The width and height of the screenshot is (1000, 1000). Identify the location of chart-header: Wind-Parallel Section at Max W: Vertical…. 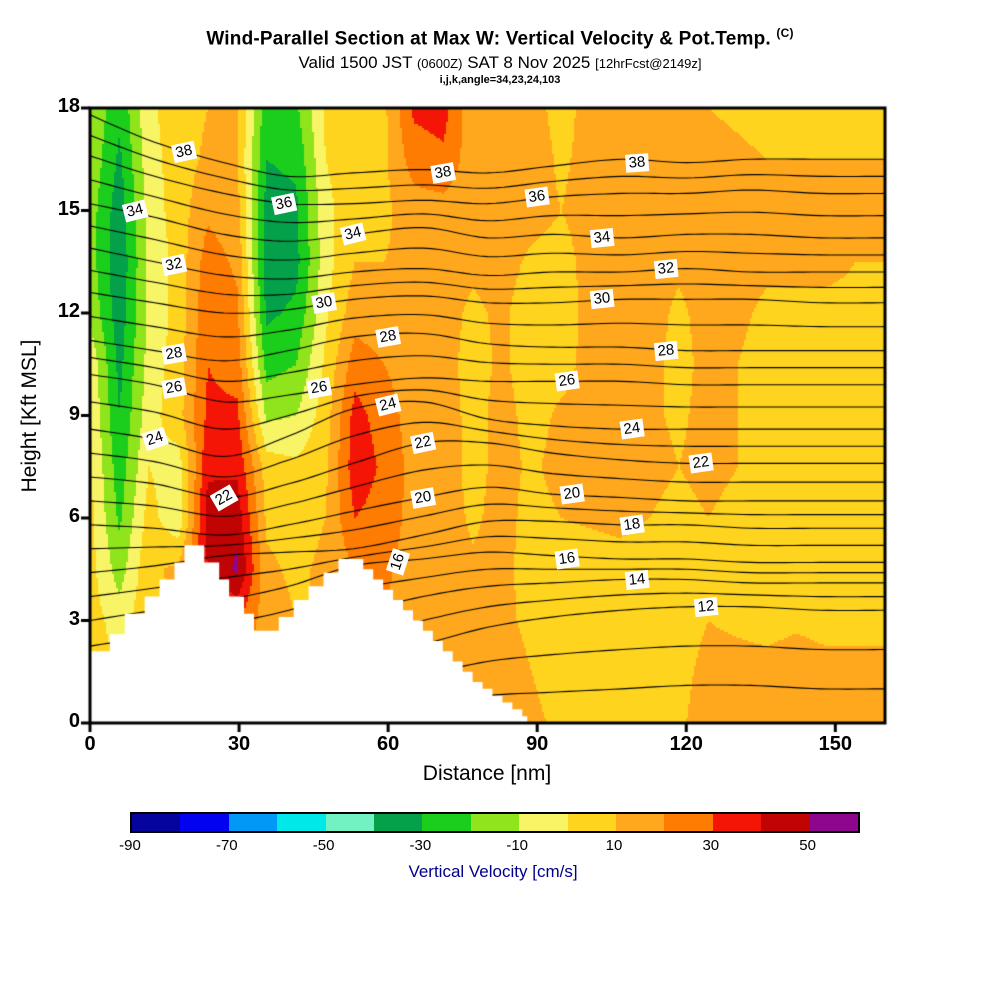
(500, 56).